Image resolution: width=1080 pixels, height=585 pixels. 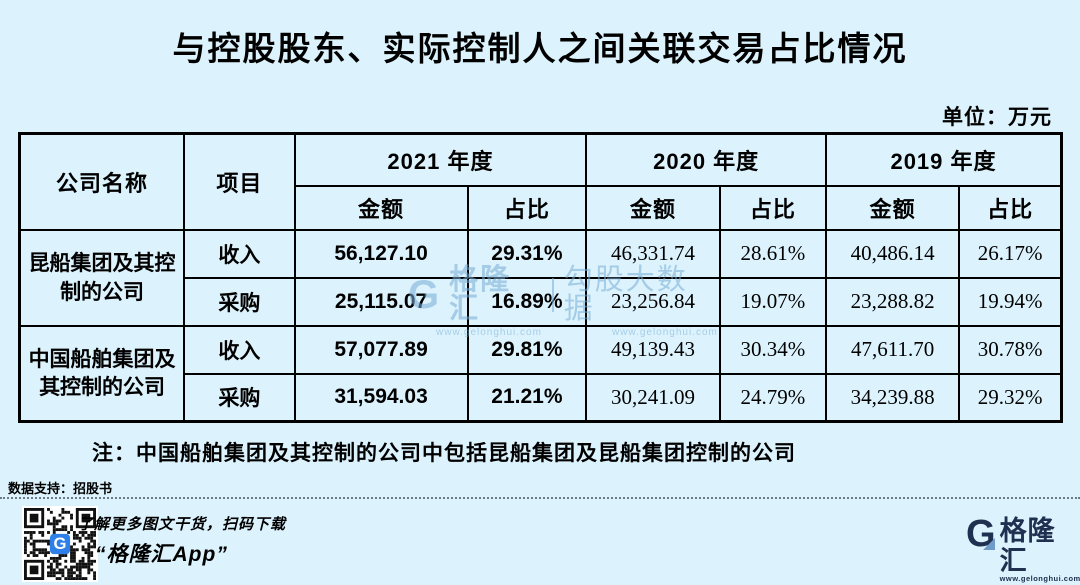 I want to click on ratio-2019-cell: 29.32%, so click(x=1010, y=397).